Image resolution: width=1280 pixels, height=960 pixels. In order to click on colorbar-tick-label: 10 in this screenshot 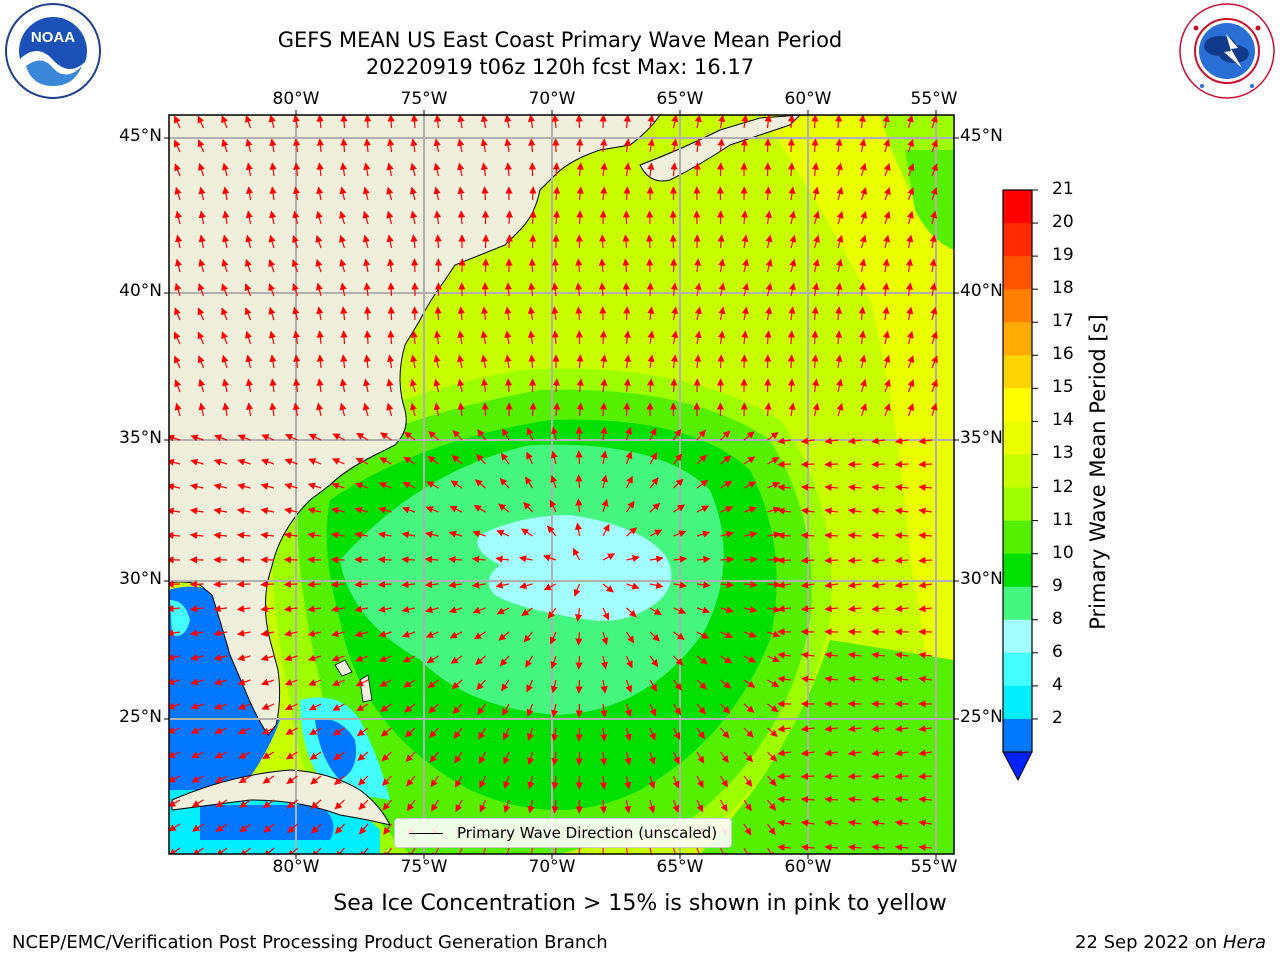, I will do `click(1063, 552)`.